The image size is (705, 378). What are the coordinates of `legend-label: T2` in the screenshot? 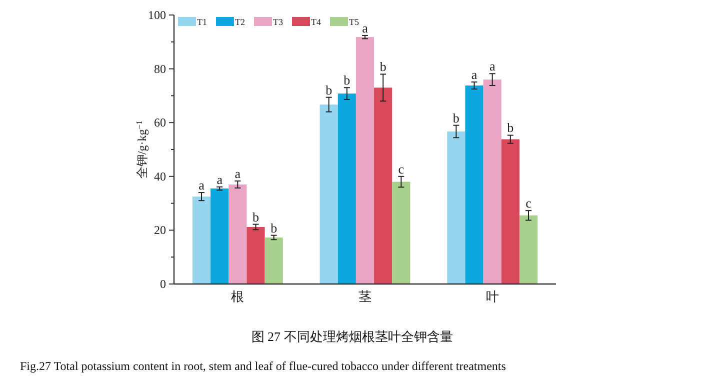 It's located at (240, 22).